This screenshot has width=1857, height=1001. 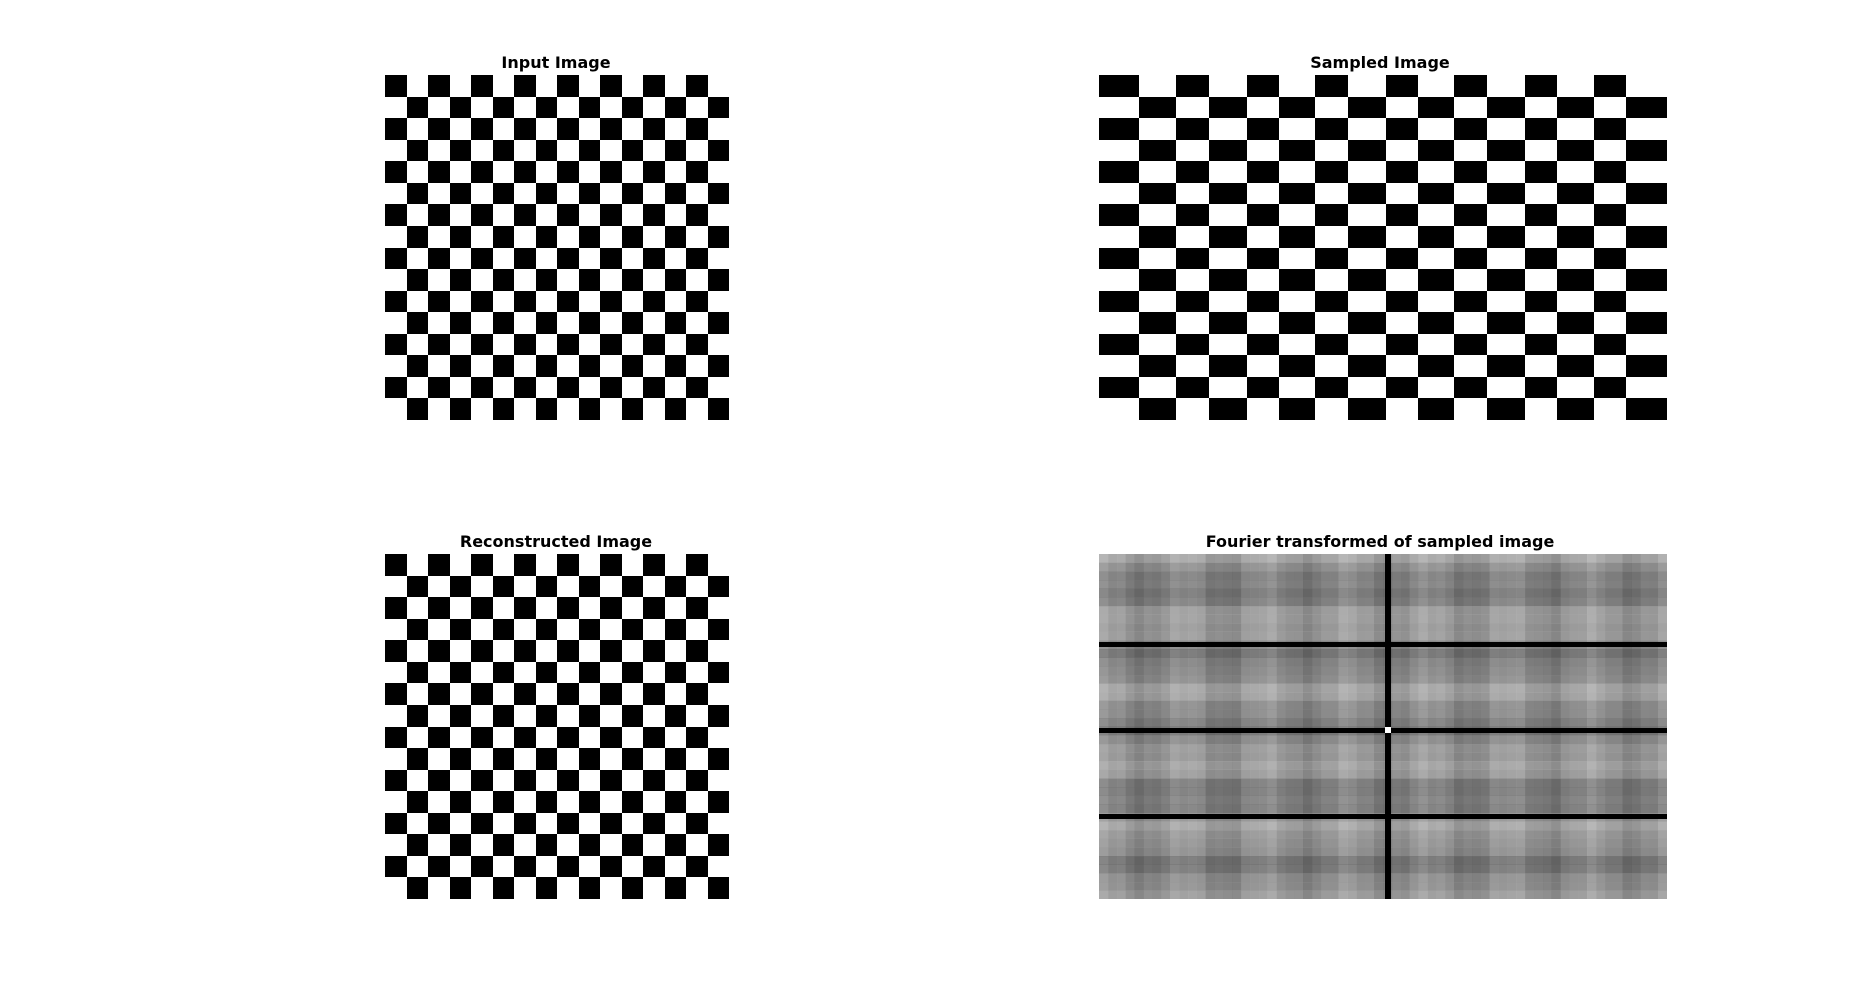 What do you see at coordinates (556, 62) in the screenshot?
I see `input-image-title: Input Image` at bounding box center [556, 62].